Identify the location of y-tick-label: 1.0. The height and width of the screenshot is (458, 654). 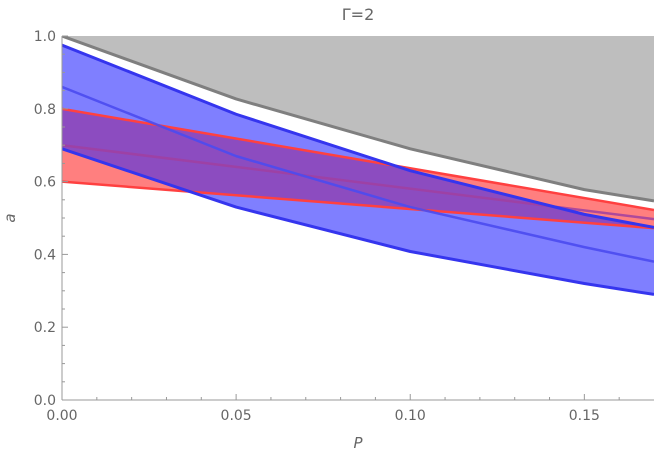
(45, 37).